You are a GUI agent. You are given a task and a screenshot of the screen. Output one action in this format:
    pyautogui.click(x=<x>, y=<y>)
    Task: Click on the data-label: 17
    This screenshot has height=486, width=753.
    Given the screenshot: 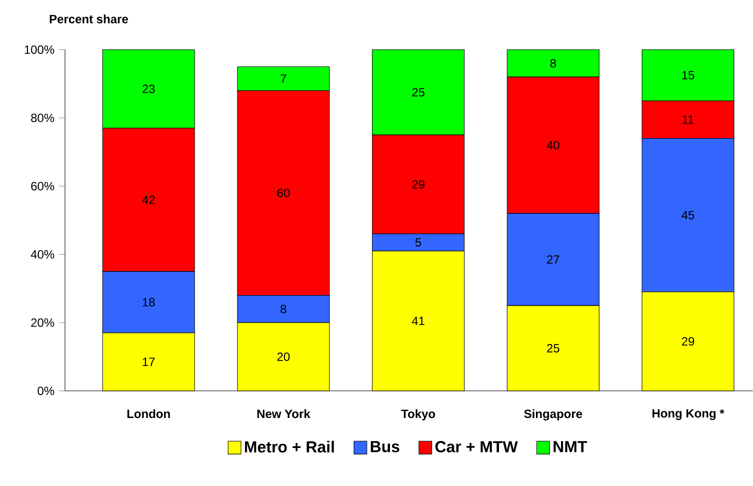 What is the action you would take?
    pyautogui.click(x=148, y=362)
    